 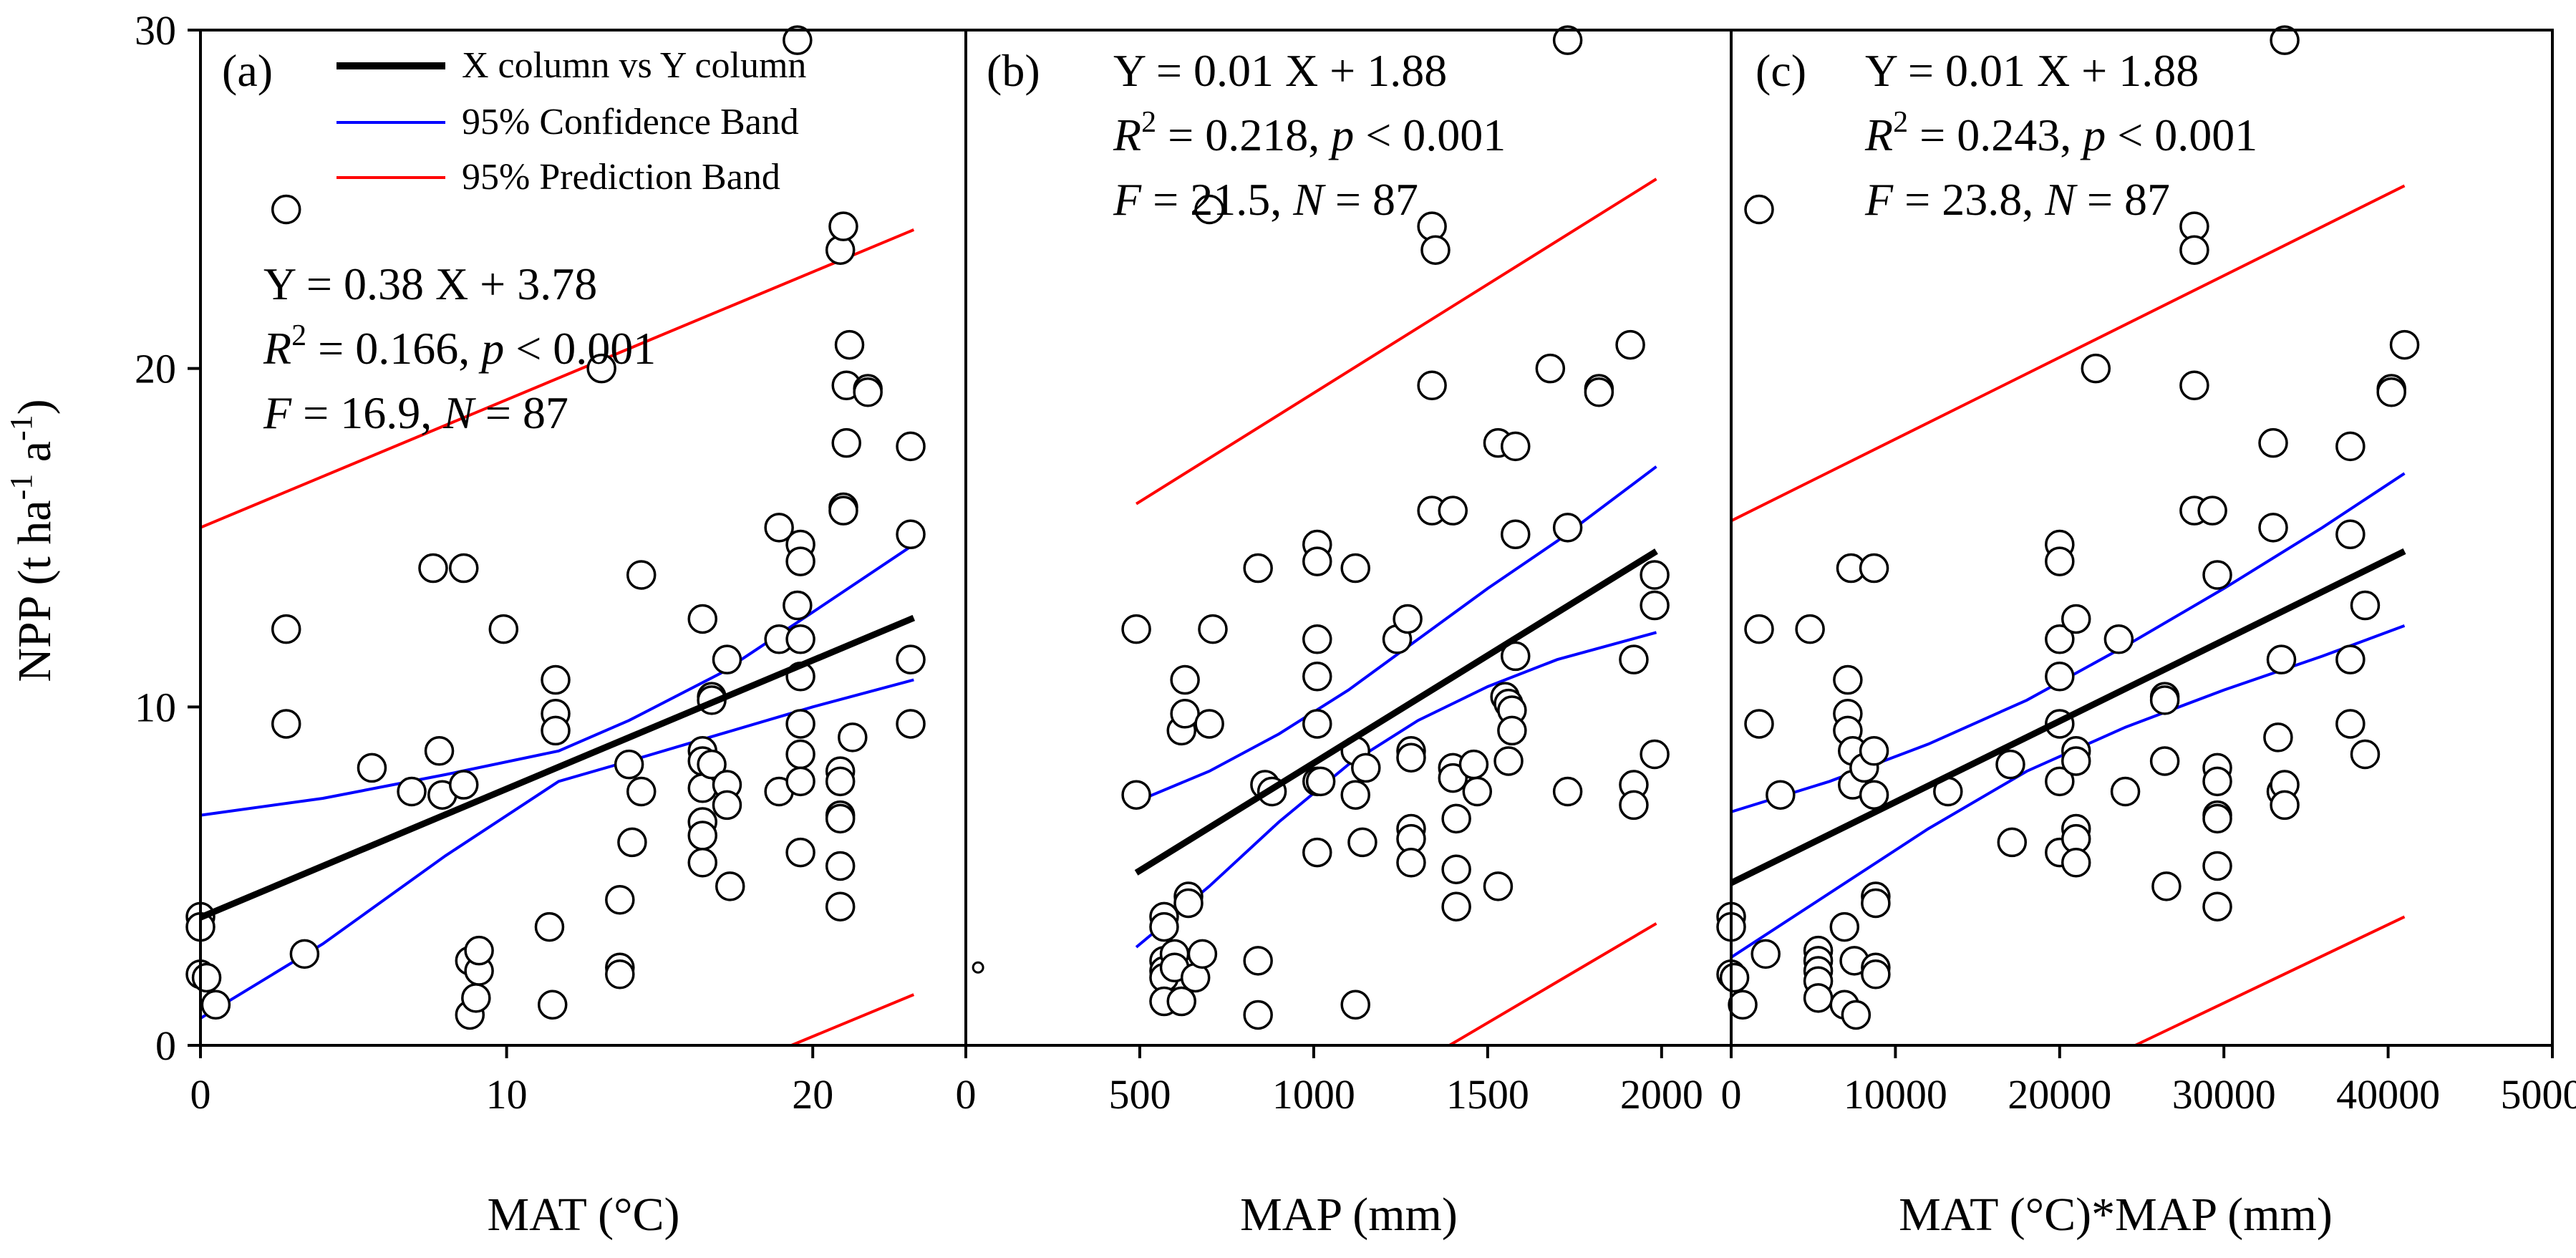 What do you see at coordinates (2388, 1094) in the screenshot?
I see `x-tick-label: 40000` at bounding box center [2388, 1094].